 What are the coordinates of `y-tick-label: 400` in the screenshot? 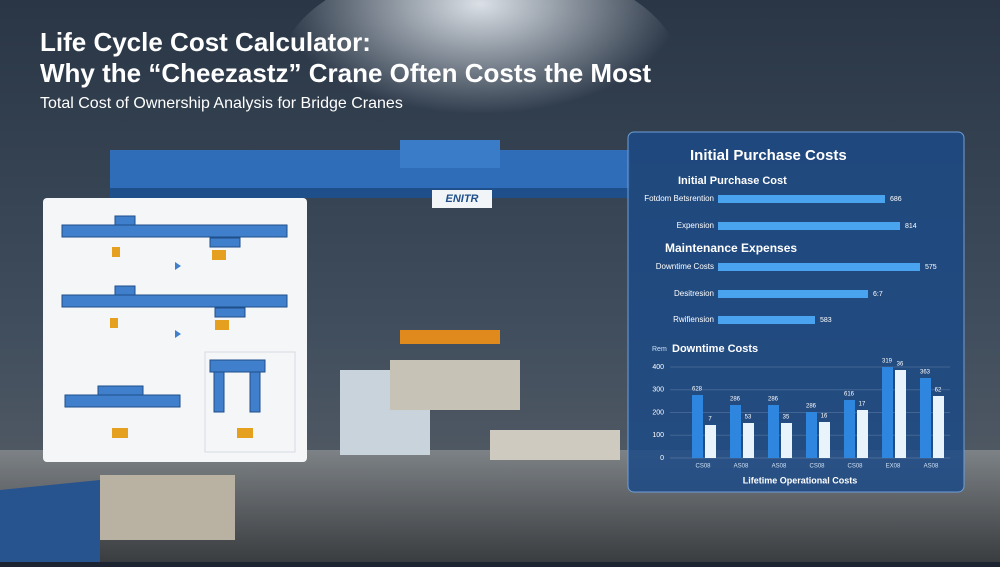 It's located at (658, 367).